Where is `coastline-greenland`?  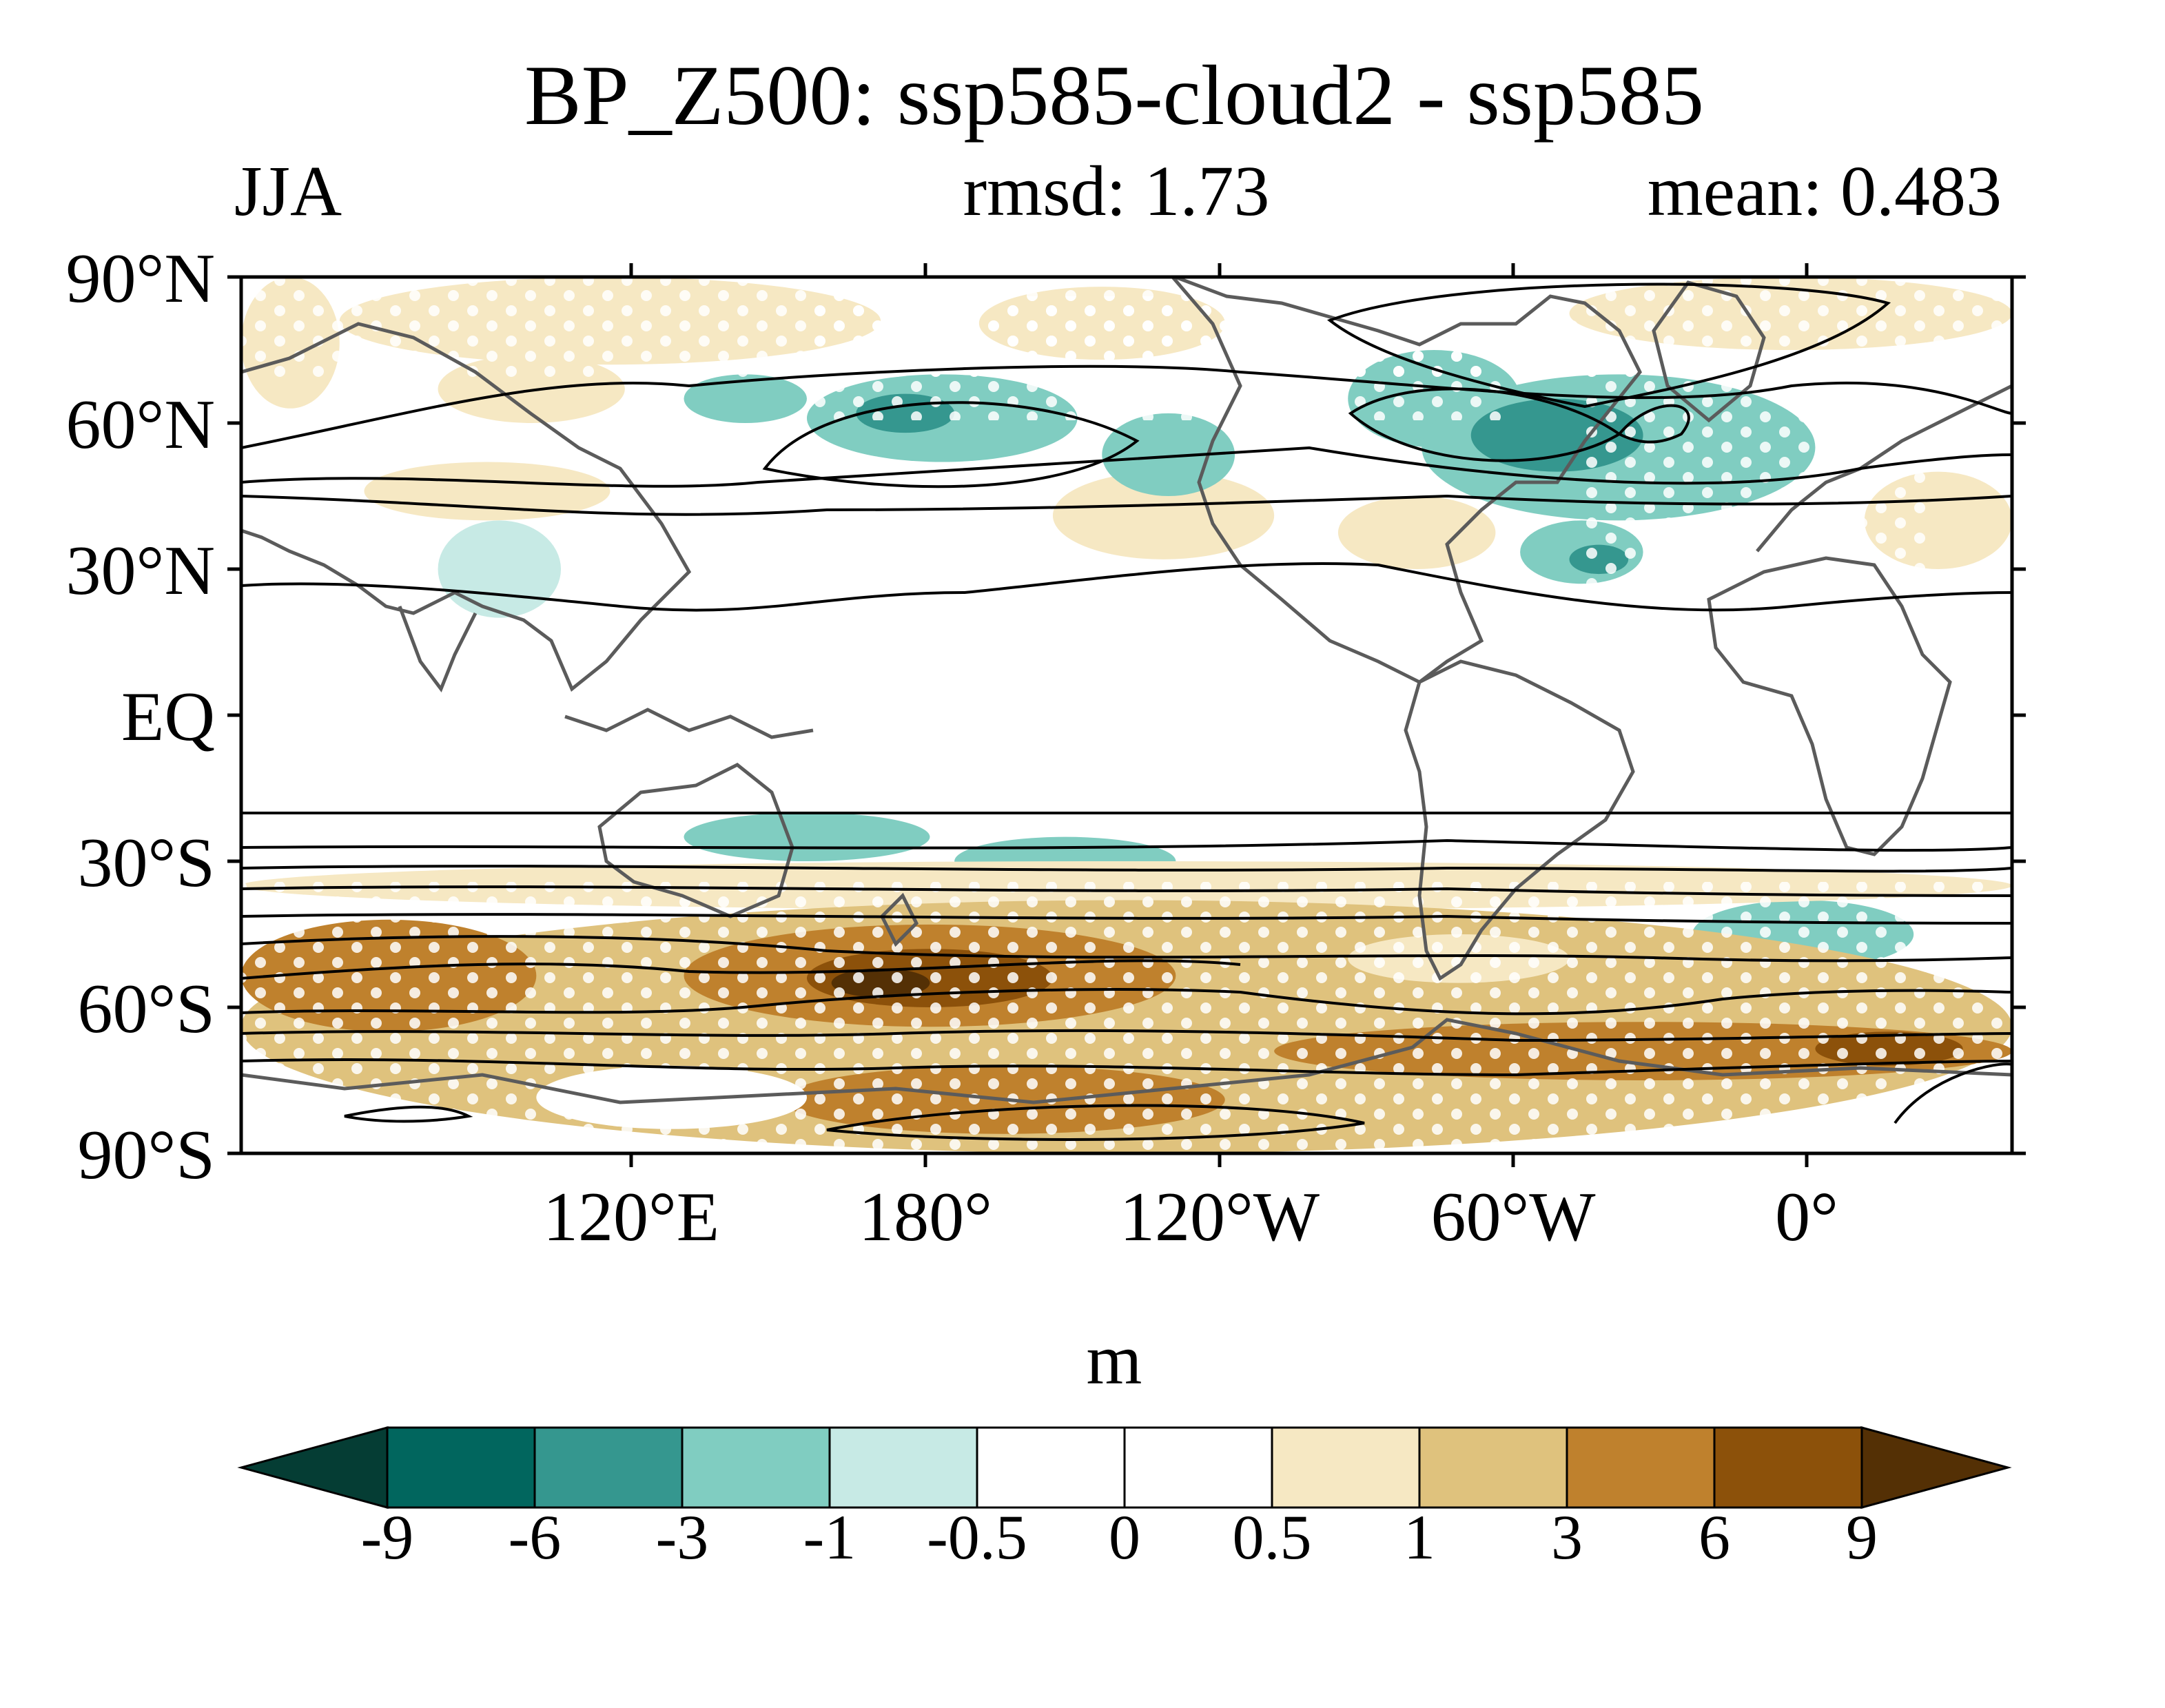 coastline-greenland is located at coordinates (1709, 351).